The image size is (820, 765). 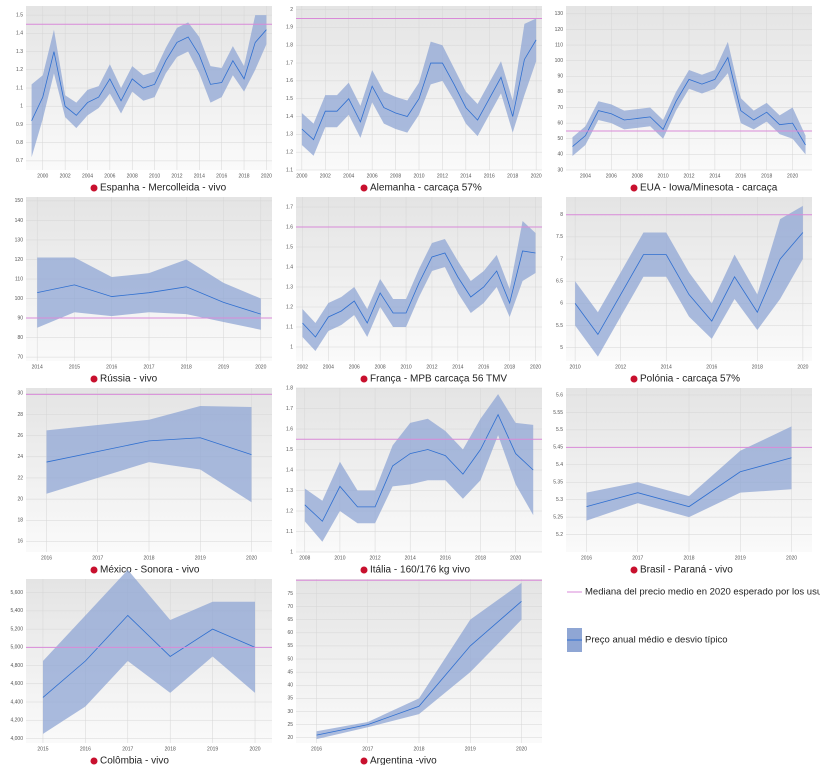 What do you see at coordinates (19, 260) in the screenshot?
I see `y-tick-label: 120` at bounding box center [19, 260].